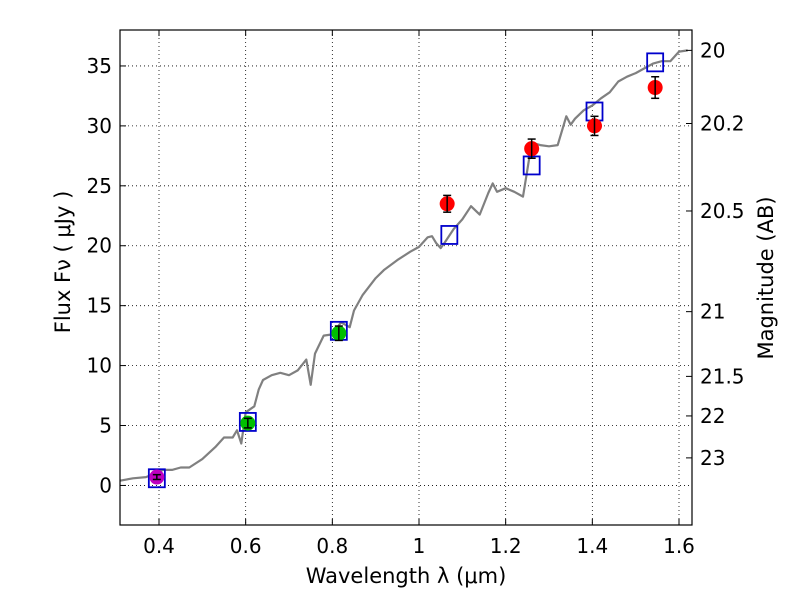  Describe the element at coordinates (506, 546) in the screenshot. I see `x-tick-label: 1.2` at that location.